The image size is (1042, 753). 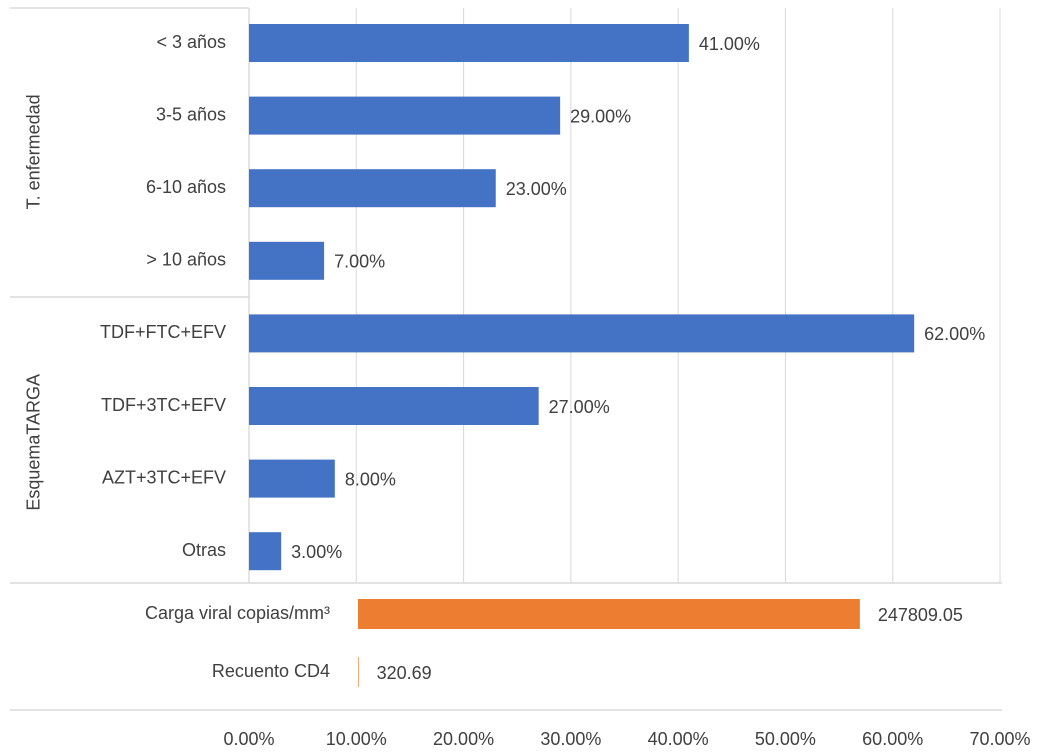 I want to click on x-tick-label: 20.00%, so click(x=463, y=739).